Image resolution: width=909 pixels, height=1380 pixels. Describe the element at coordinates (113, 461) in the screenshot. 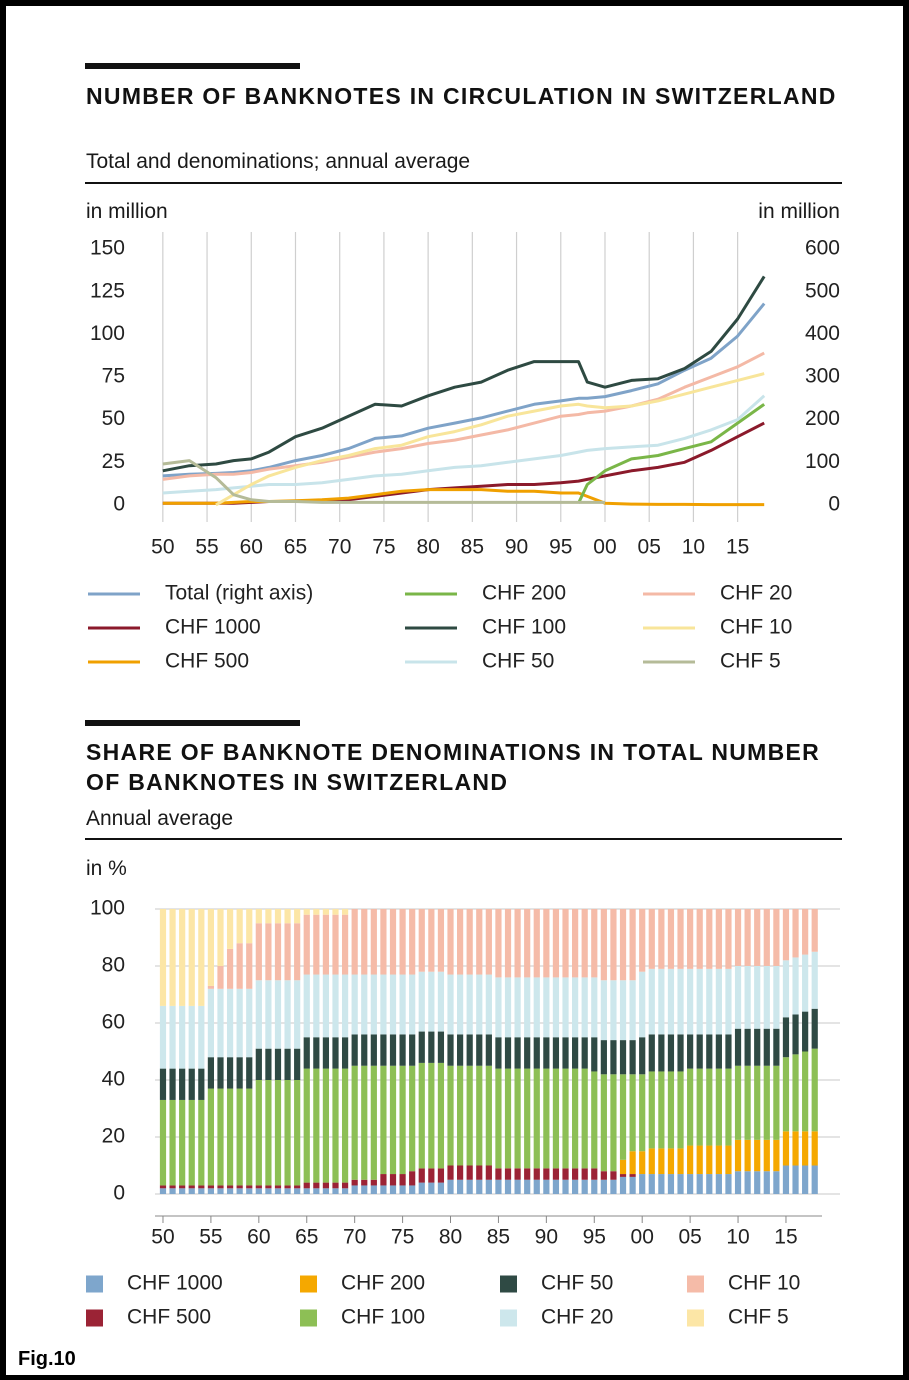

I see `y-tick-label: 25` at that location.